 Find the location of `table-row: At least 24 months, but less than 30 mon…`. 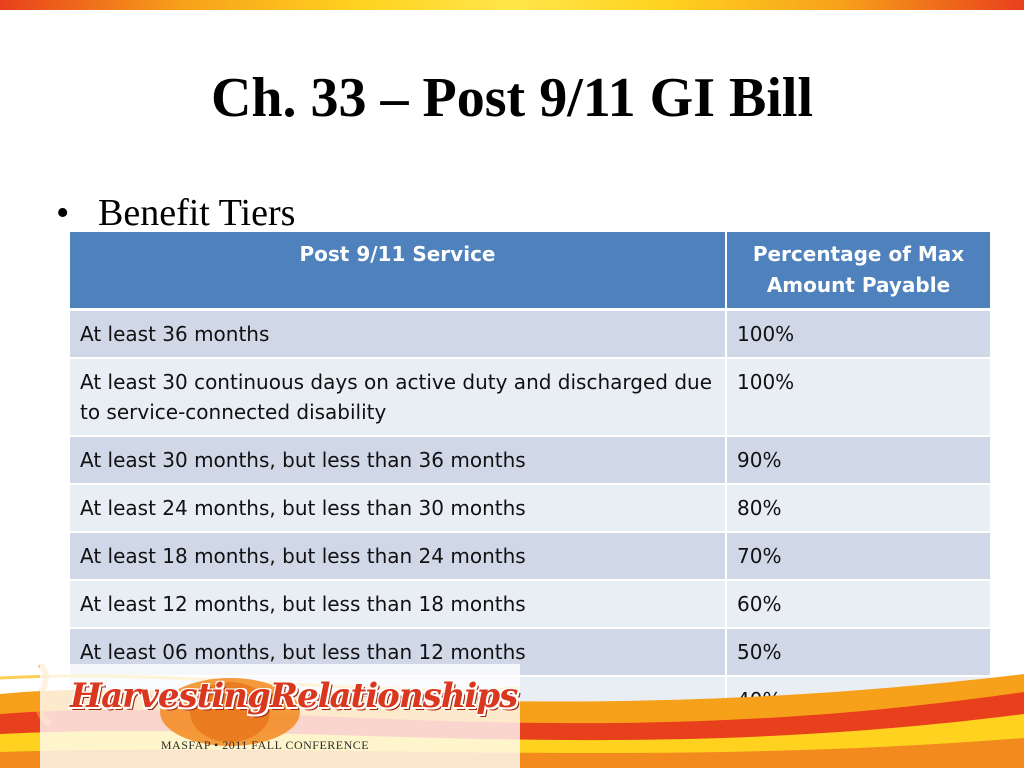

table-row: At least 24 months, but less than 30 mon… is located at coordinates (530, 508).